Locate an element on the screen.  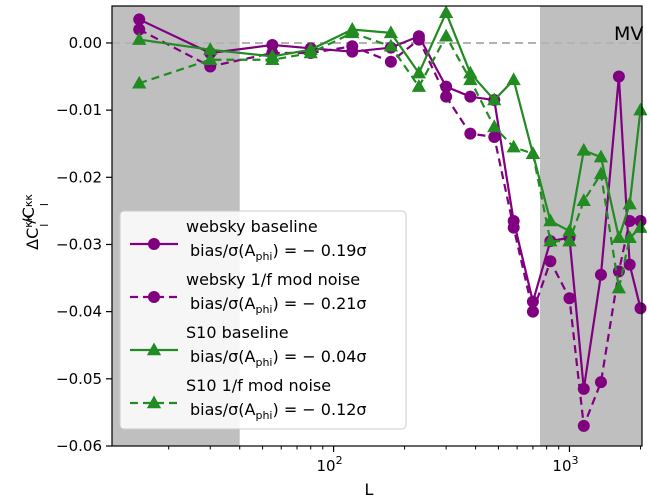
legend-label: S10 baseline is located at coordinates (237, 332).